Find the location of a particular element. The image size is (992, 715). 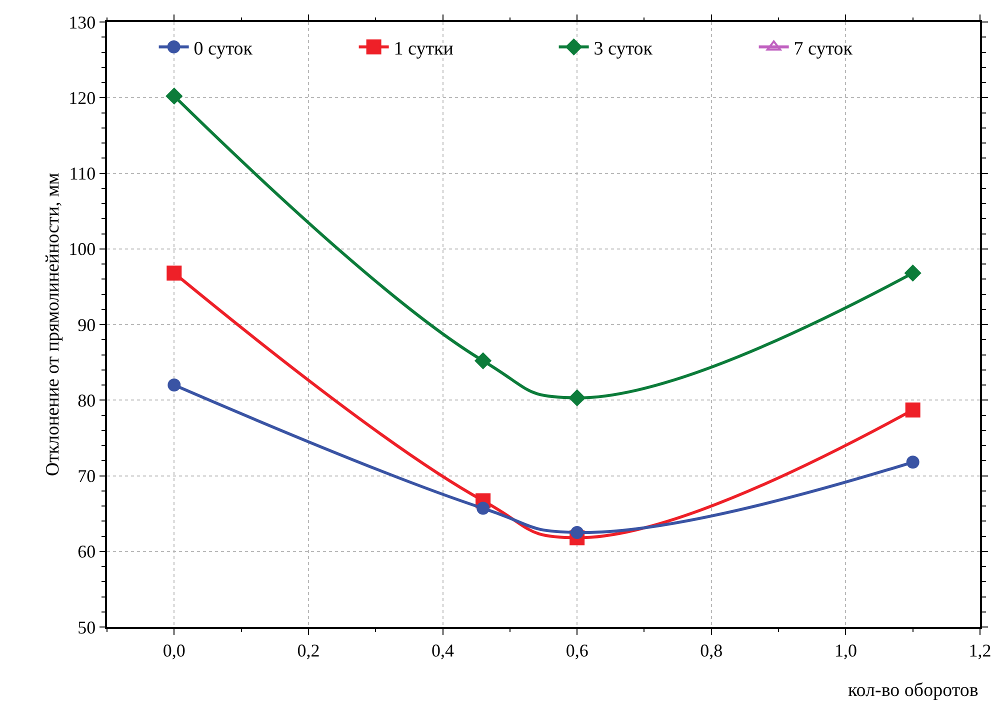

y-tick-label: 120 is located at coordinates (82, 98).